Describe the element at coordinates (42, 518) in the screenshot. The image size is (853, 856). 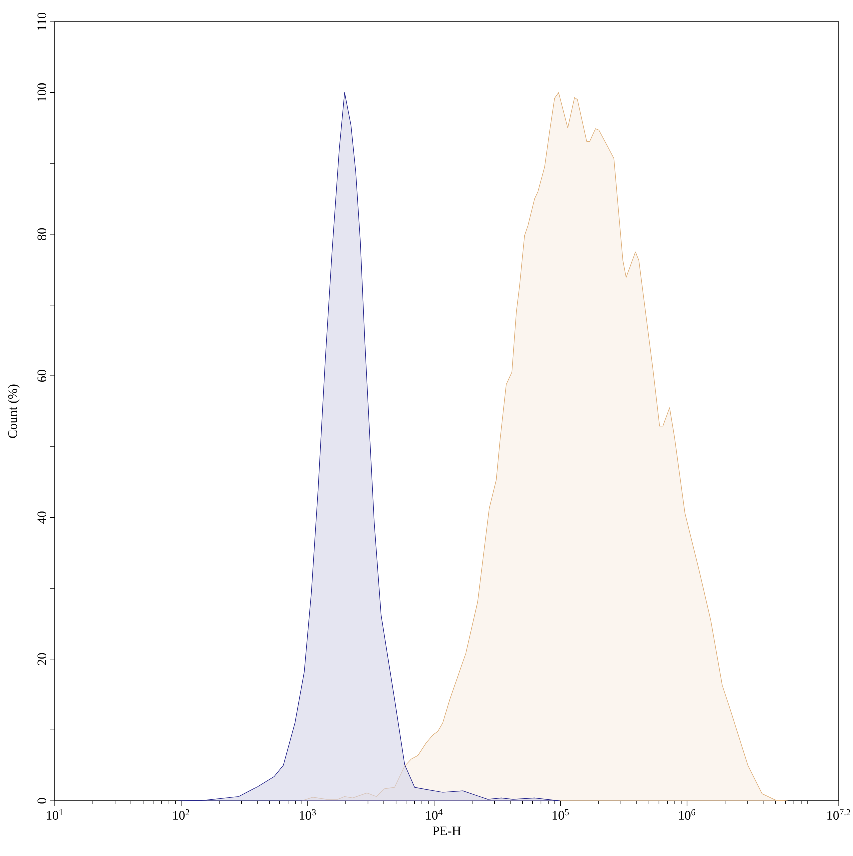
I see `y-tick-label: 40` at that location.